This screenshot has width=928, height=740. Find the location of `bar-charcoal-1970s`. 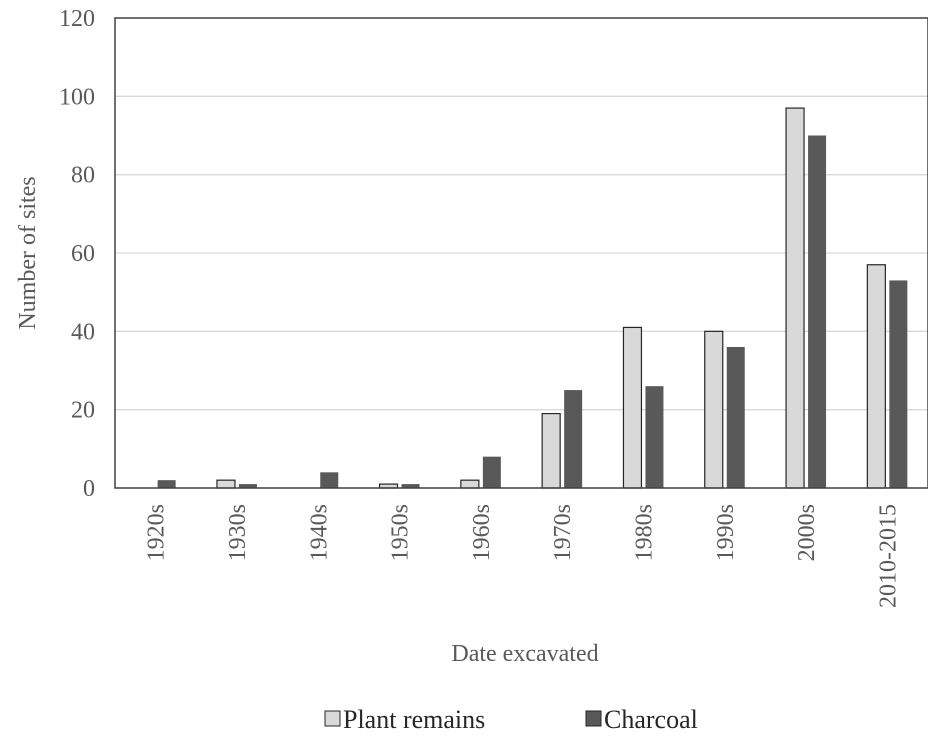

bar-charcoal-1970s is located at coordinates (573, 439).